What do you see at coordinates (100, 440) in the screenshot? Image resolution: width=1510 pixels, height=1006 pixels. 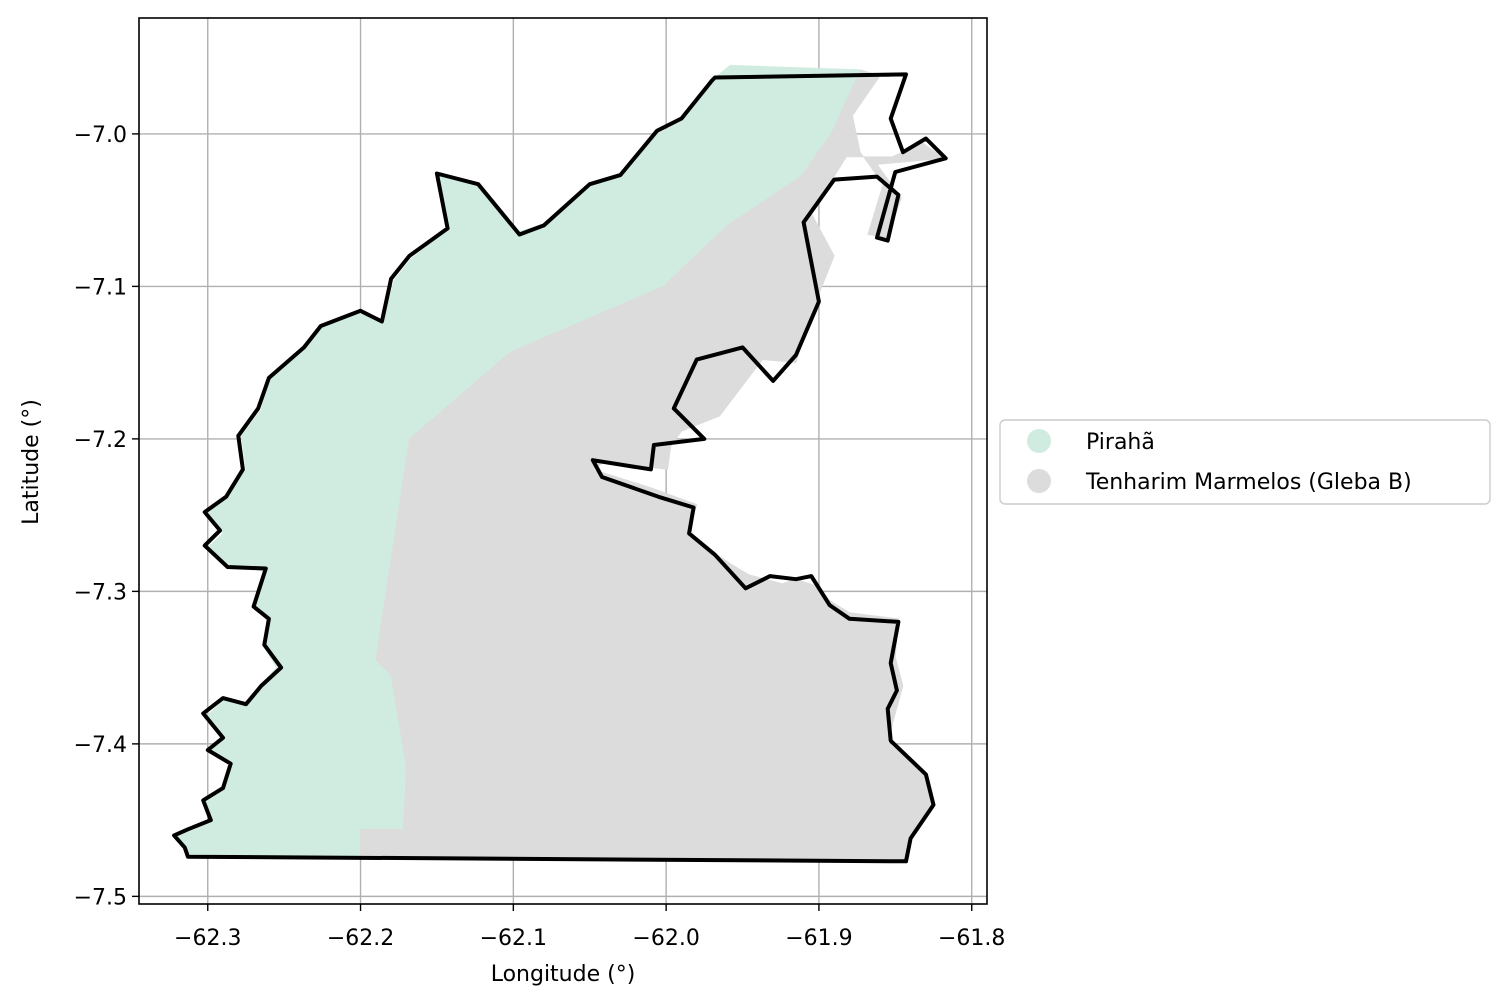 I see `y-tick-label: −7.2` at bounding box center [100, 440].